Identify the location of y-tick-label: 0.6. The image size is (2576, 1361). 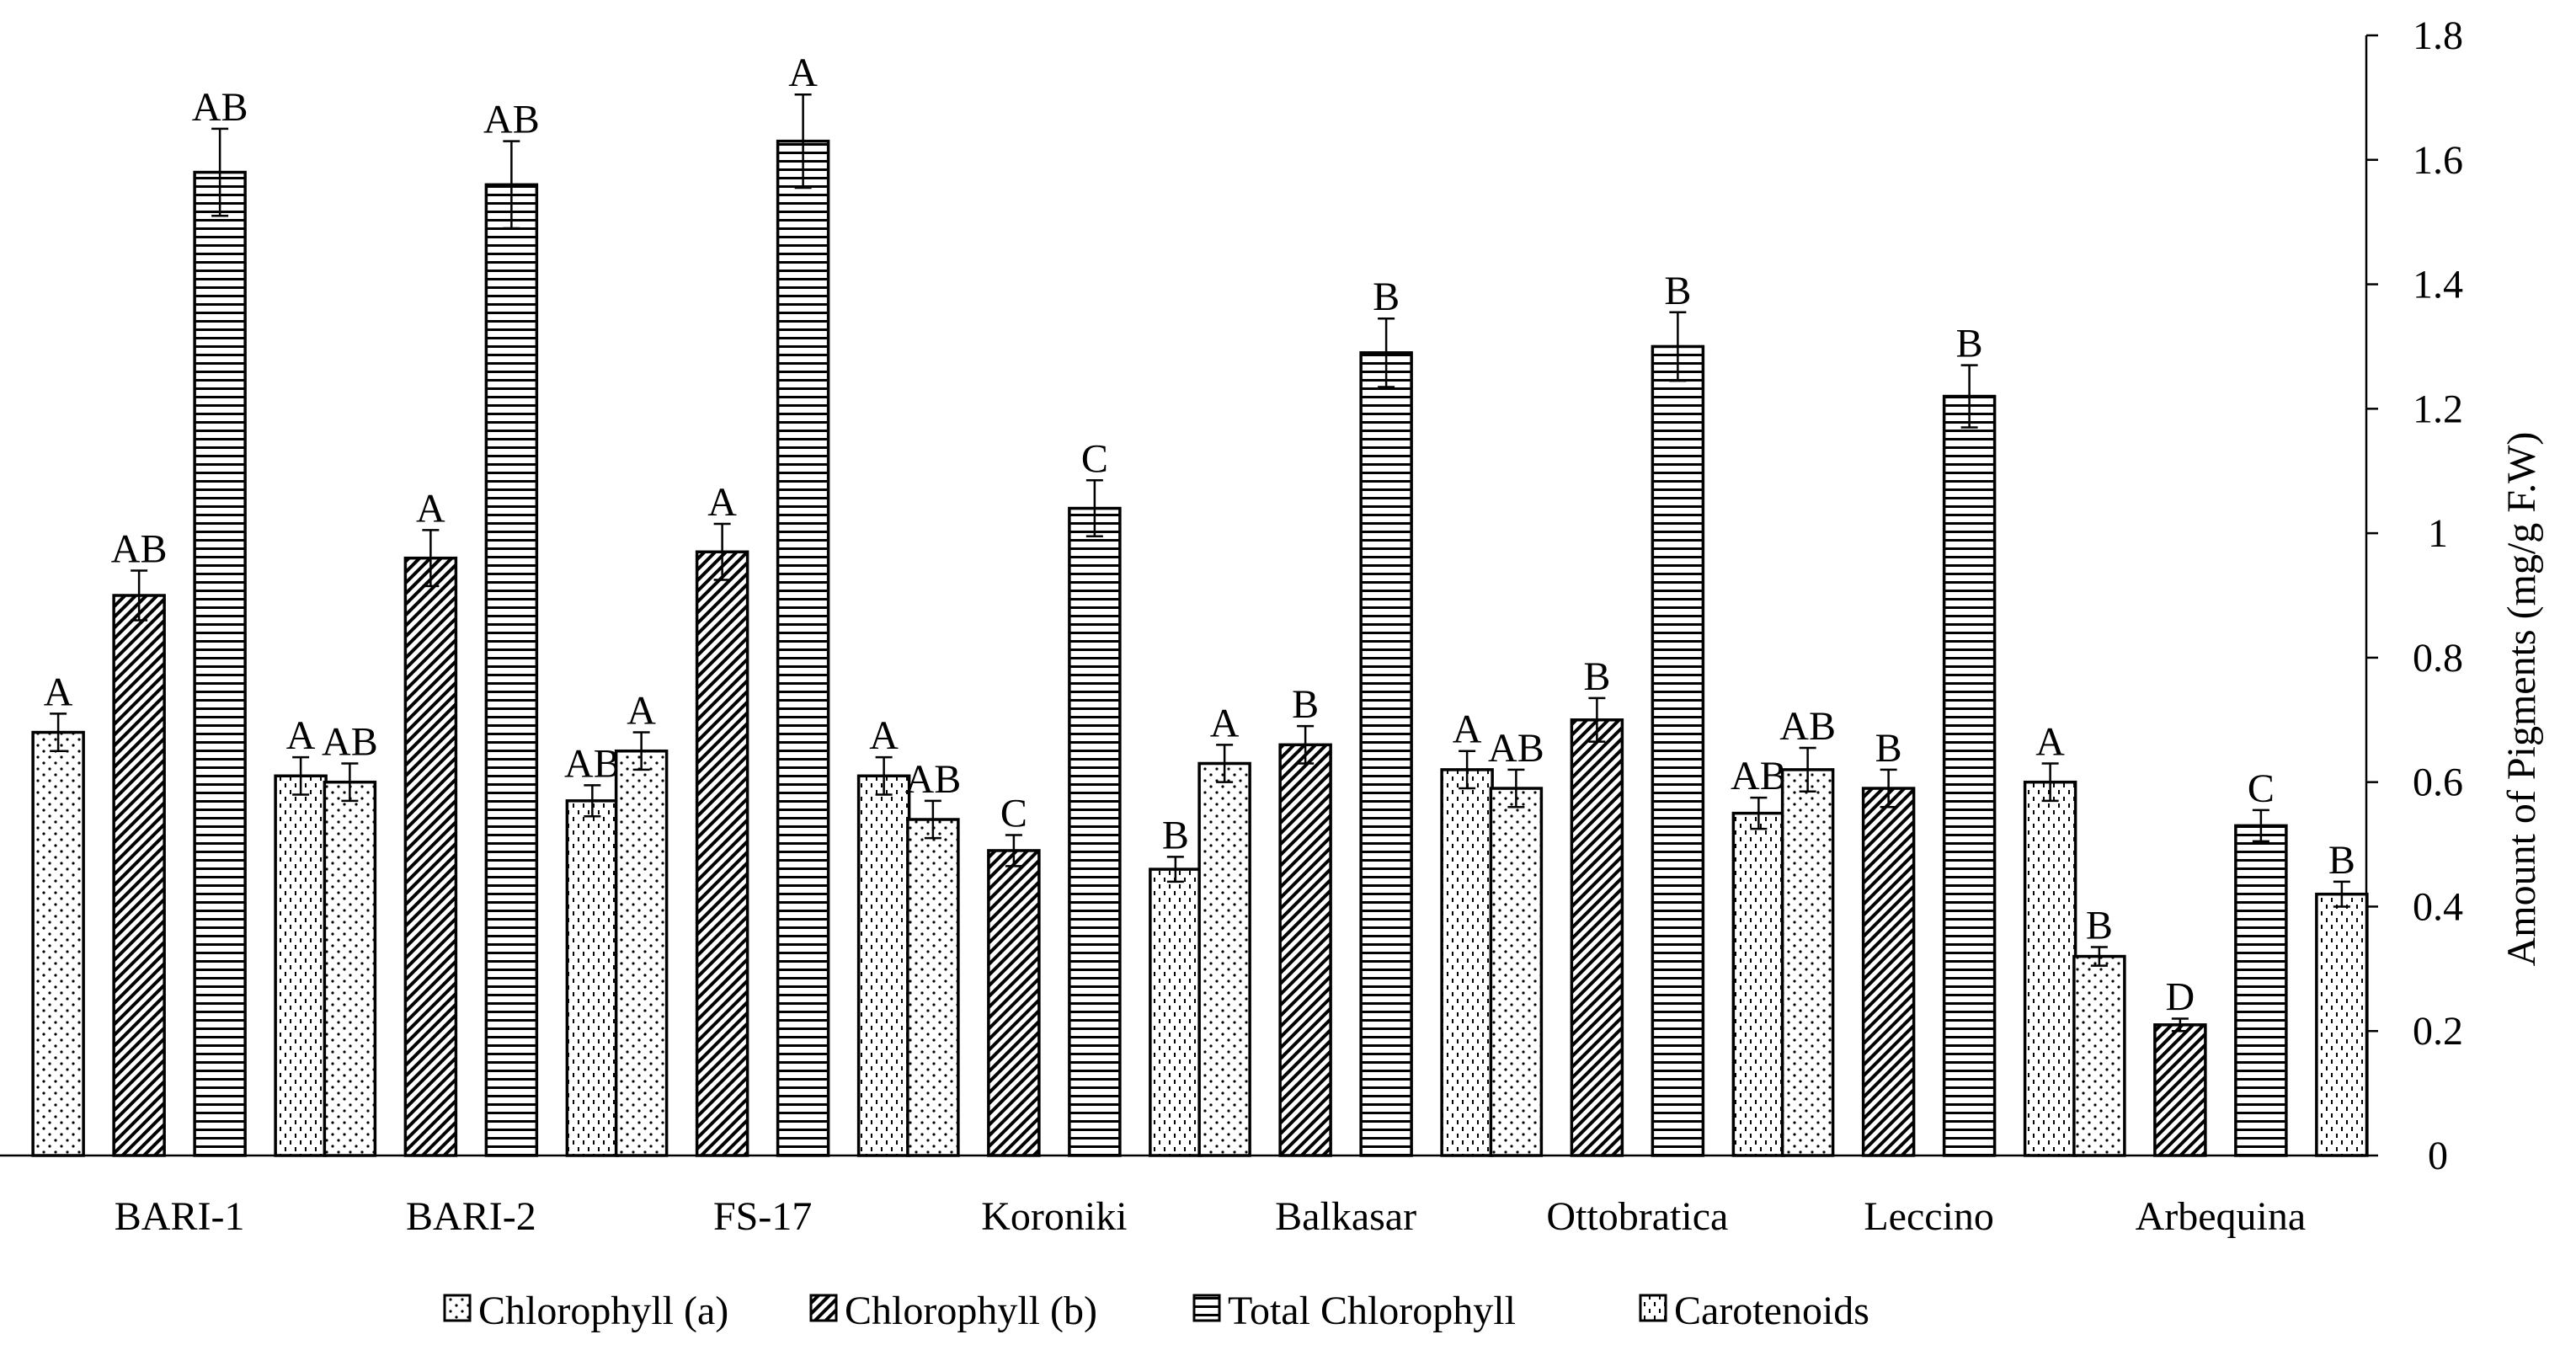
(2438, 783).